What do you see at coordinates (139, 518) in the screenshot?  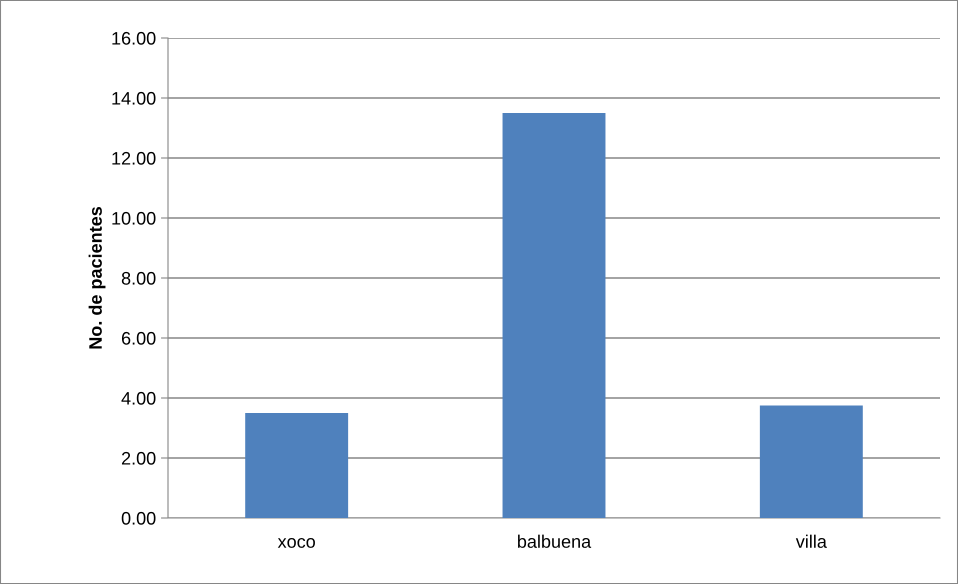 I see `y-tick-label: 0.00` at bounding box center [139, 518].